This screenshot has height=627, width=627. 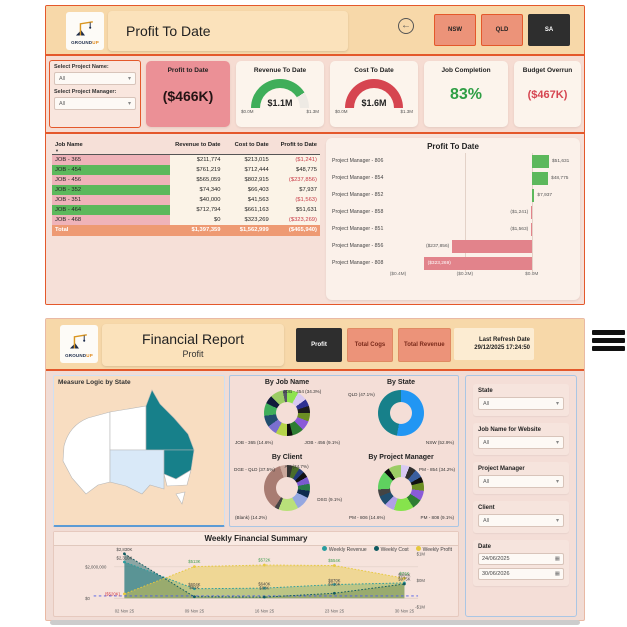 What do you see at coordinates (367, 517) in the screenshot?
I see `donut-callout-label: PM - 806 (14.6%)` at bounding box center [367, 517].